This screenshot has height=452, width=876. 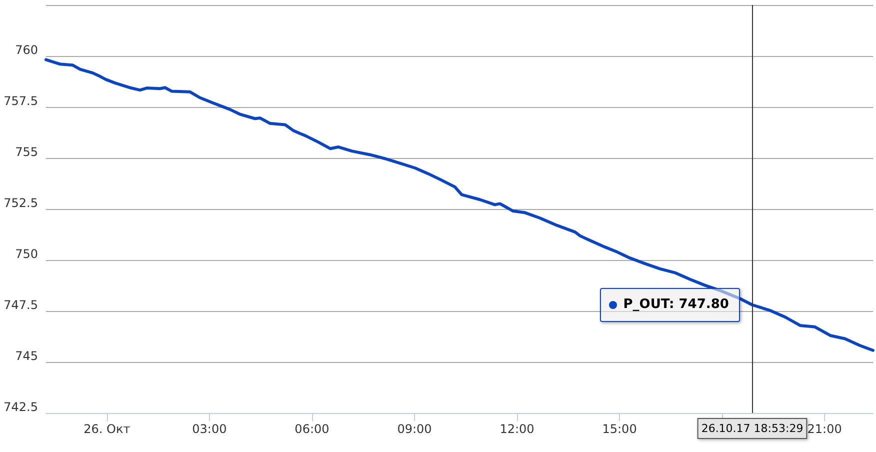 I want to click on y-tick-label: 760, so click(x=26, y=50).